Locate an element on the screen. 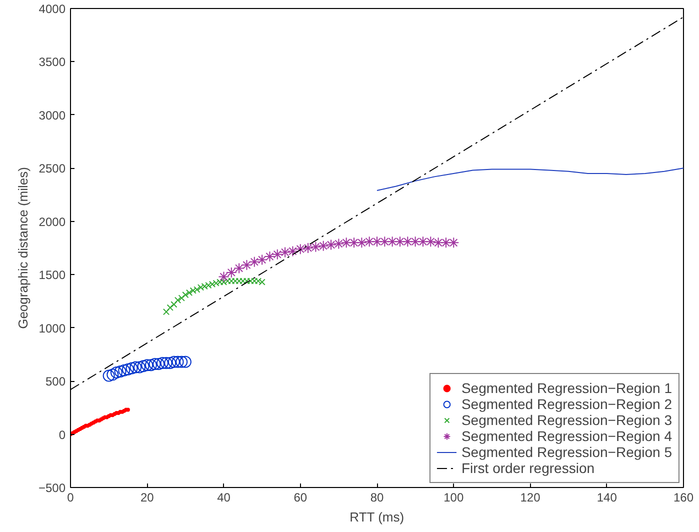 The height and width of the screenshot is (532, 699). legend-label: First order regression is located at coordinates (528, 468).